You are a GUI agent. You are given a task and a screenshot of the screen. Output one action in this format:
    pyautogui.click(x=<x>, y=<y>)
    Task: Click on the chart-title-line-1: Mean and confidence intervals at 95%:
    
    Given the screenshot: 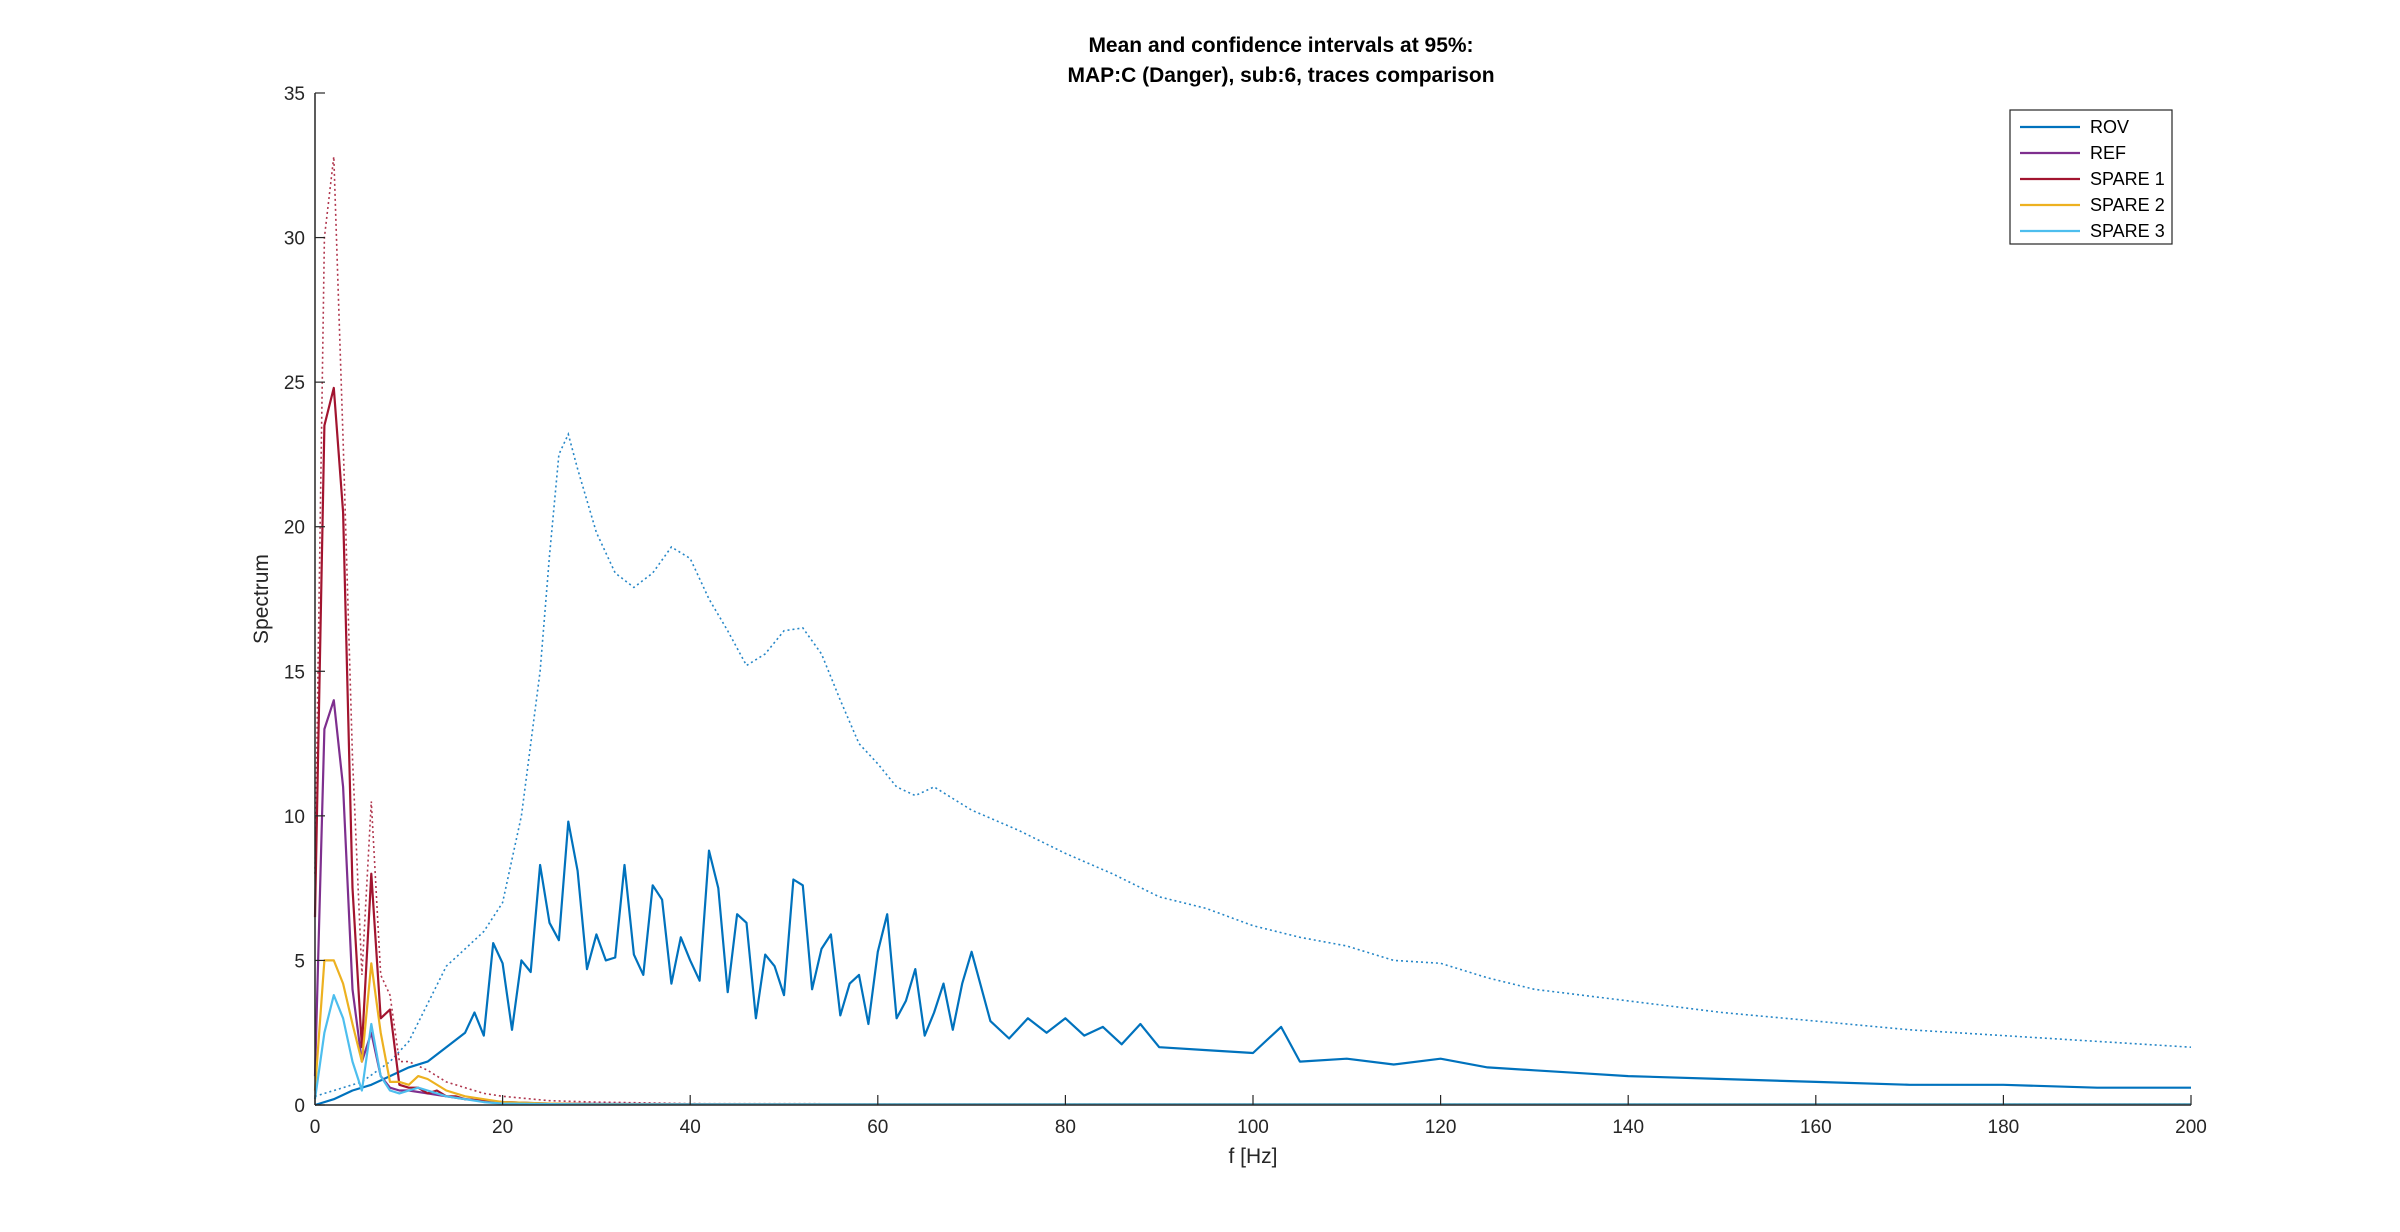 What is the action you would take?
    pyautogui.click(x=1280, y=45)
    